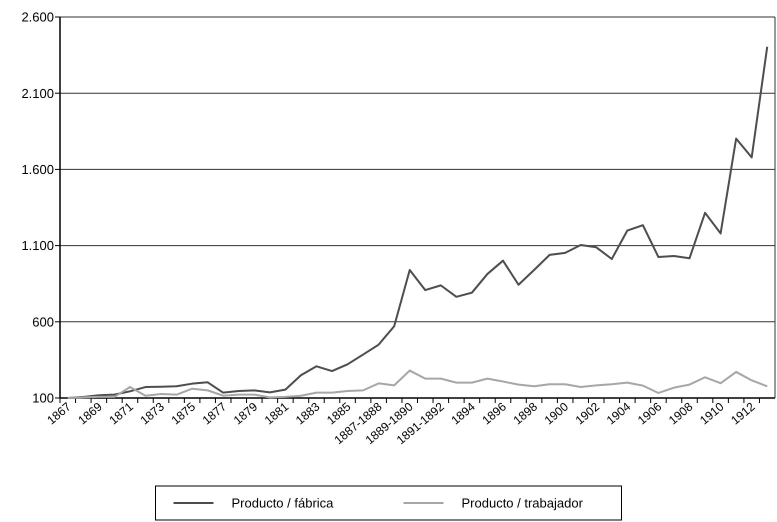 Image resolution: width=777 pixels, height=522 pixels. What do you see at coordinates (37, 169) in the screenshot?
I see `y-tick-label: 1.600` at bounding box center [37, 169].